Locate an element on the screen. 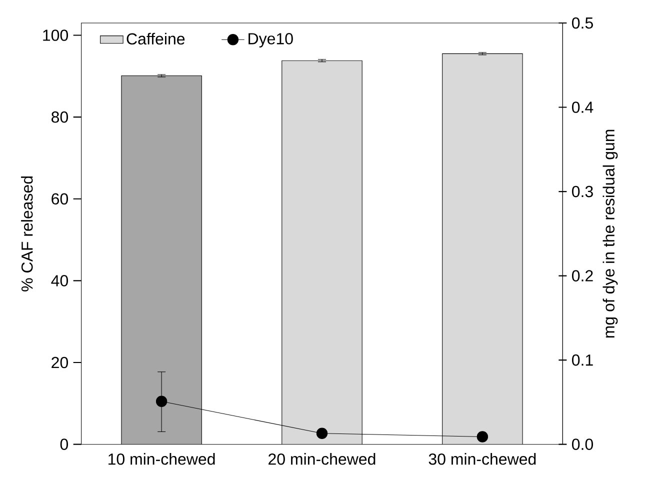 Image resolution: width=649 pixels, height=483 pixels. y2-tick-label: 0.3 is located at coordinates (582, 192).